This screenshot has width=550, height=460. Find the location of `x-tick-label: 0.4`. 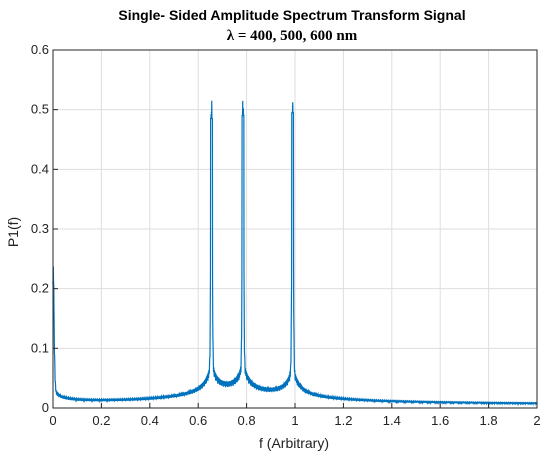

x-tick-label: 0.4 is located at coordinates (150, 420).